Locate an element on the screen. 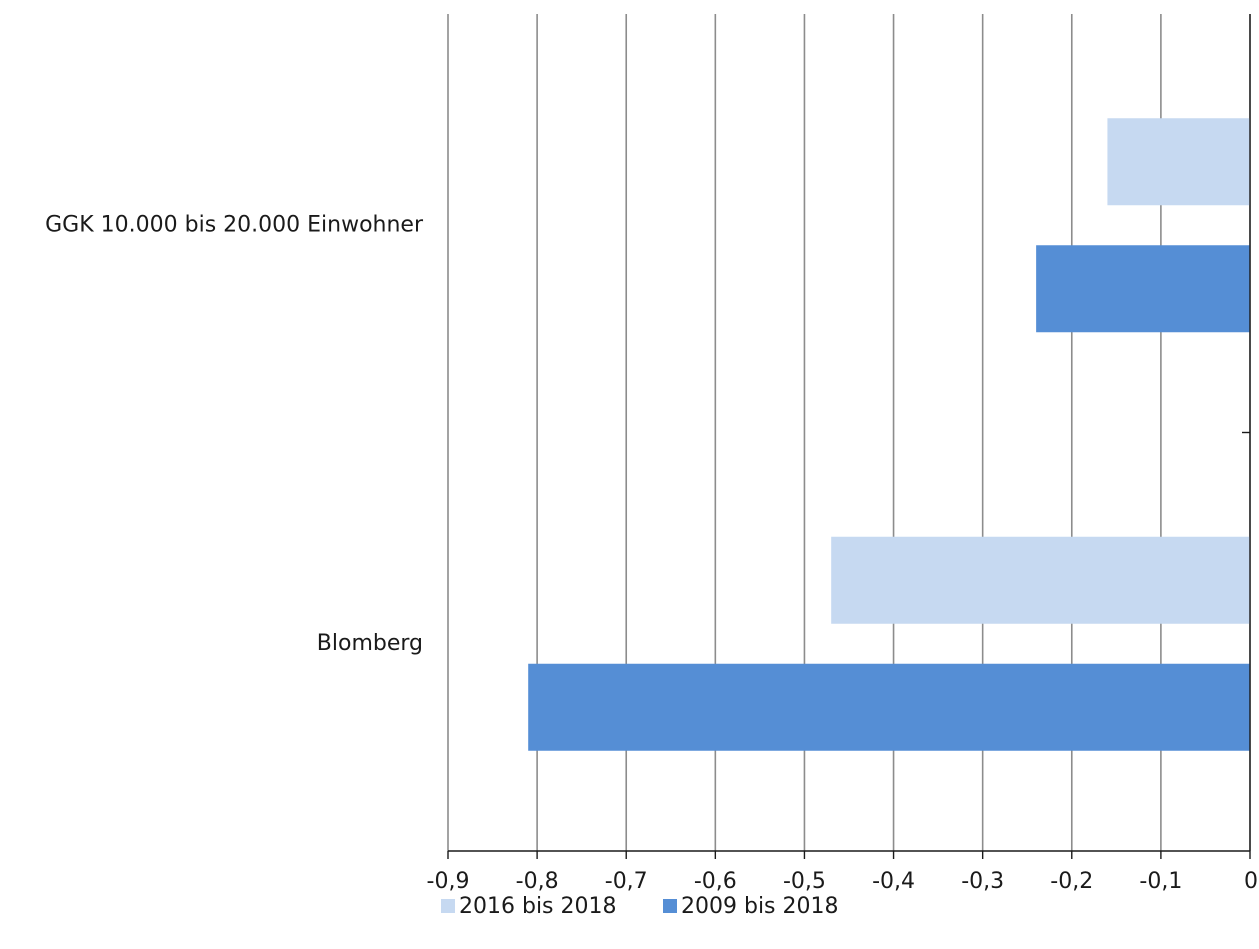 This screenshot has width=1259, height=949. x-tick-label: -0,1 is located at coordinates (1160, 881).